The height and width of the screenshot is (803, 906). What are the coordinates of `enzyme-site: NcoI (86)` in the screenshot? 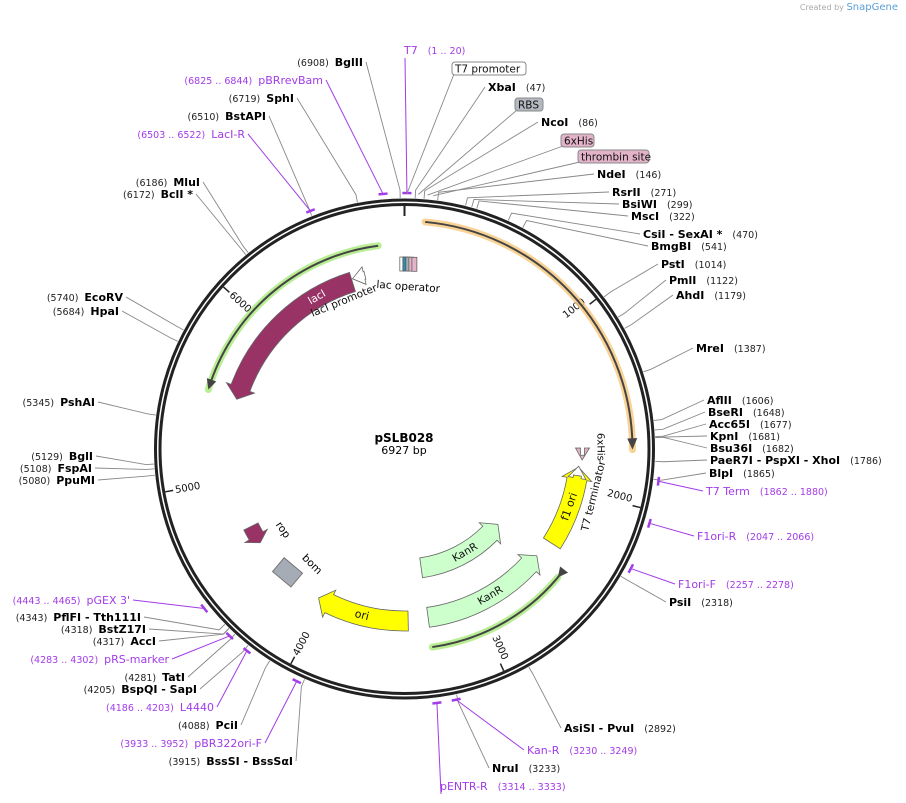 It's located at (569, 122).